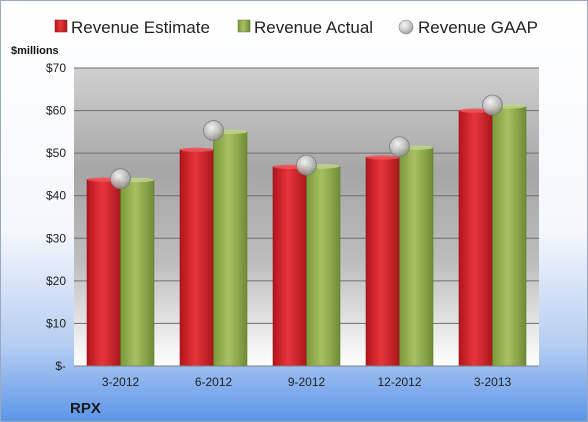 This screenshot has height=422, width=588. I want to click on y-tick-label: $70, so click(56, 68).